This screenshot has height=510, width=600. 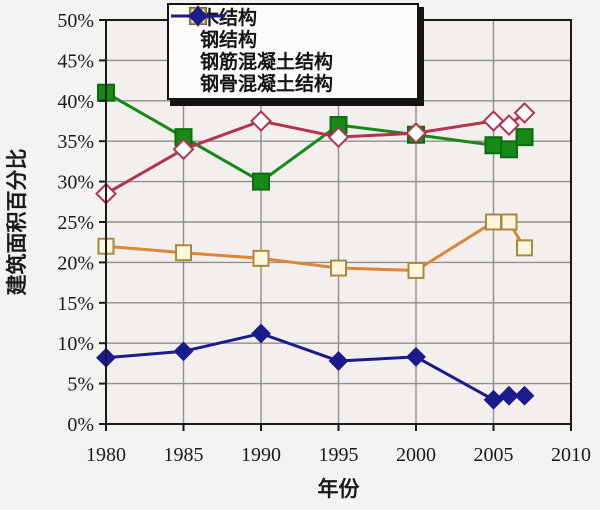 I want to click on chart-legend: 木结构 钢结构 钢筋混凝土结构 钢骨混凝土结构, so click(x=293, y=51).